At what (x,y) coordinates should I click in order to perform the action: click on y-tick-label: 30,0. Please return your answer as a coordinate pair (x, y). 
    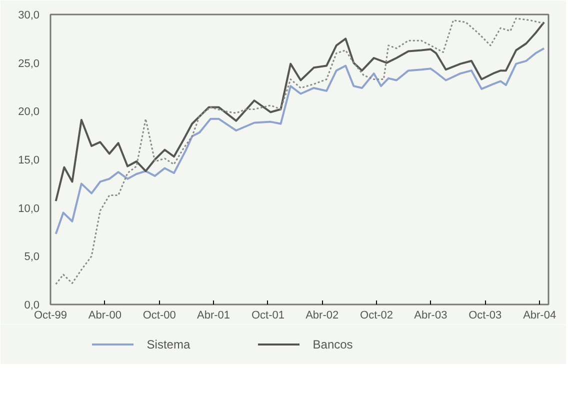
    Looking at the image, I should click on (29, 16).